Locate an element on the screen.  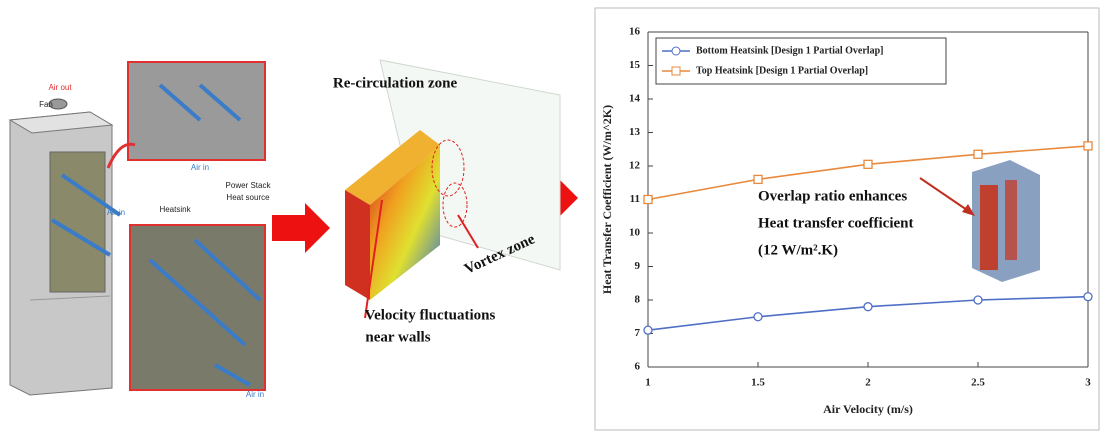
y-tick-label: 9 is located at coordinates (638, 266).